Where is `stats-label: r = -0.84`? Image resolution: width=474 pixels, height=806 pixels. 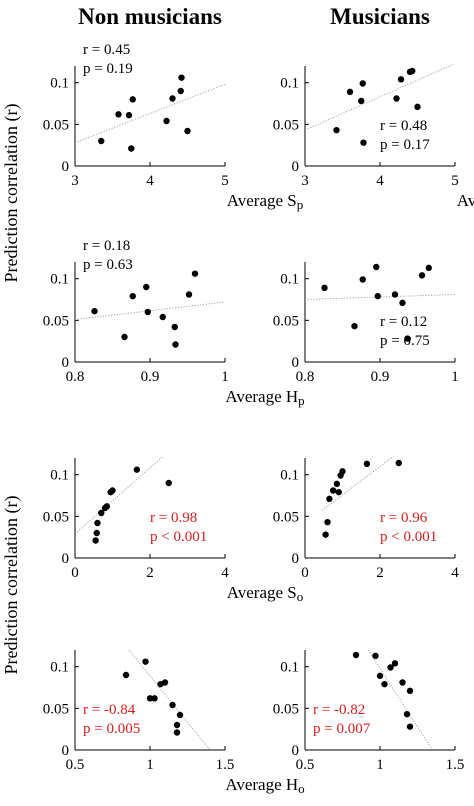
stats-label: r = -0.84 is located at coordinates (109, 710).